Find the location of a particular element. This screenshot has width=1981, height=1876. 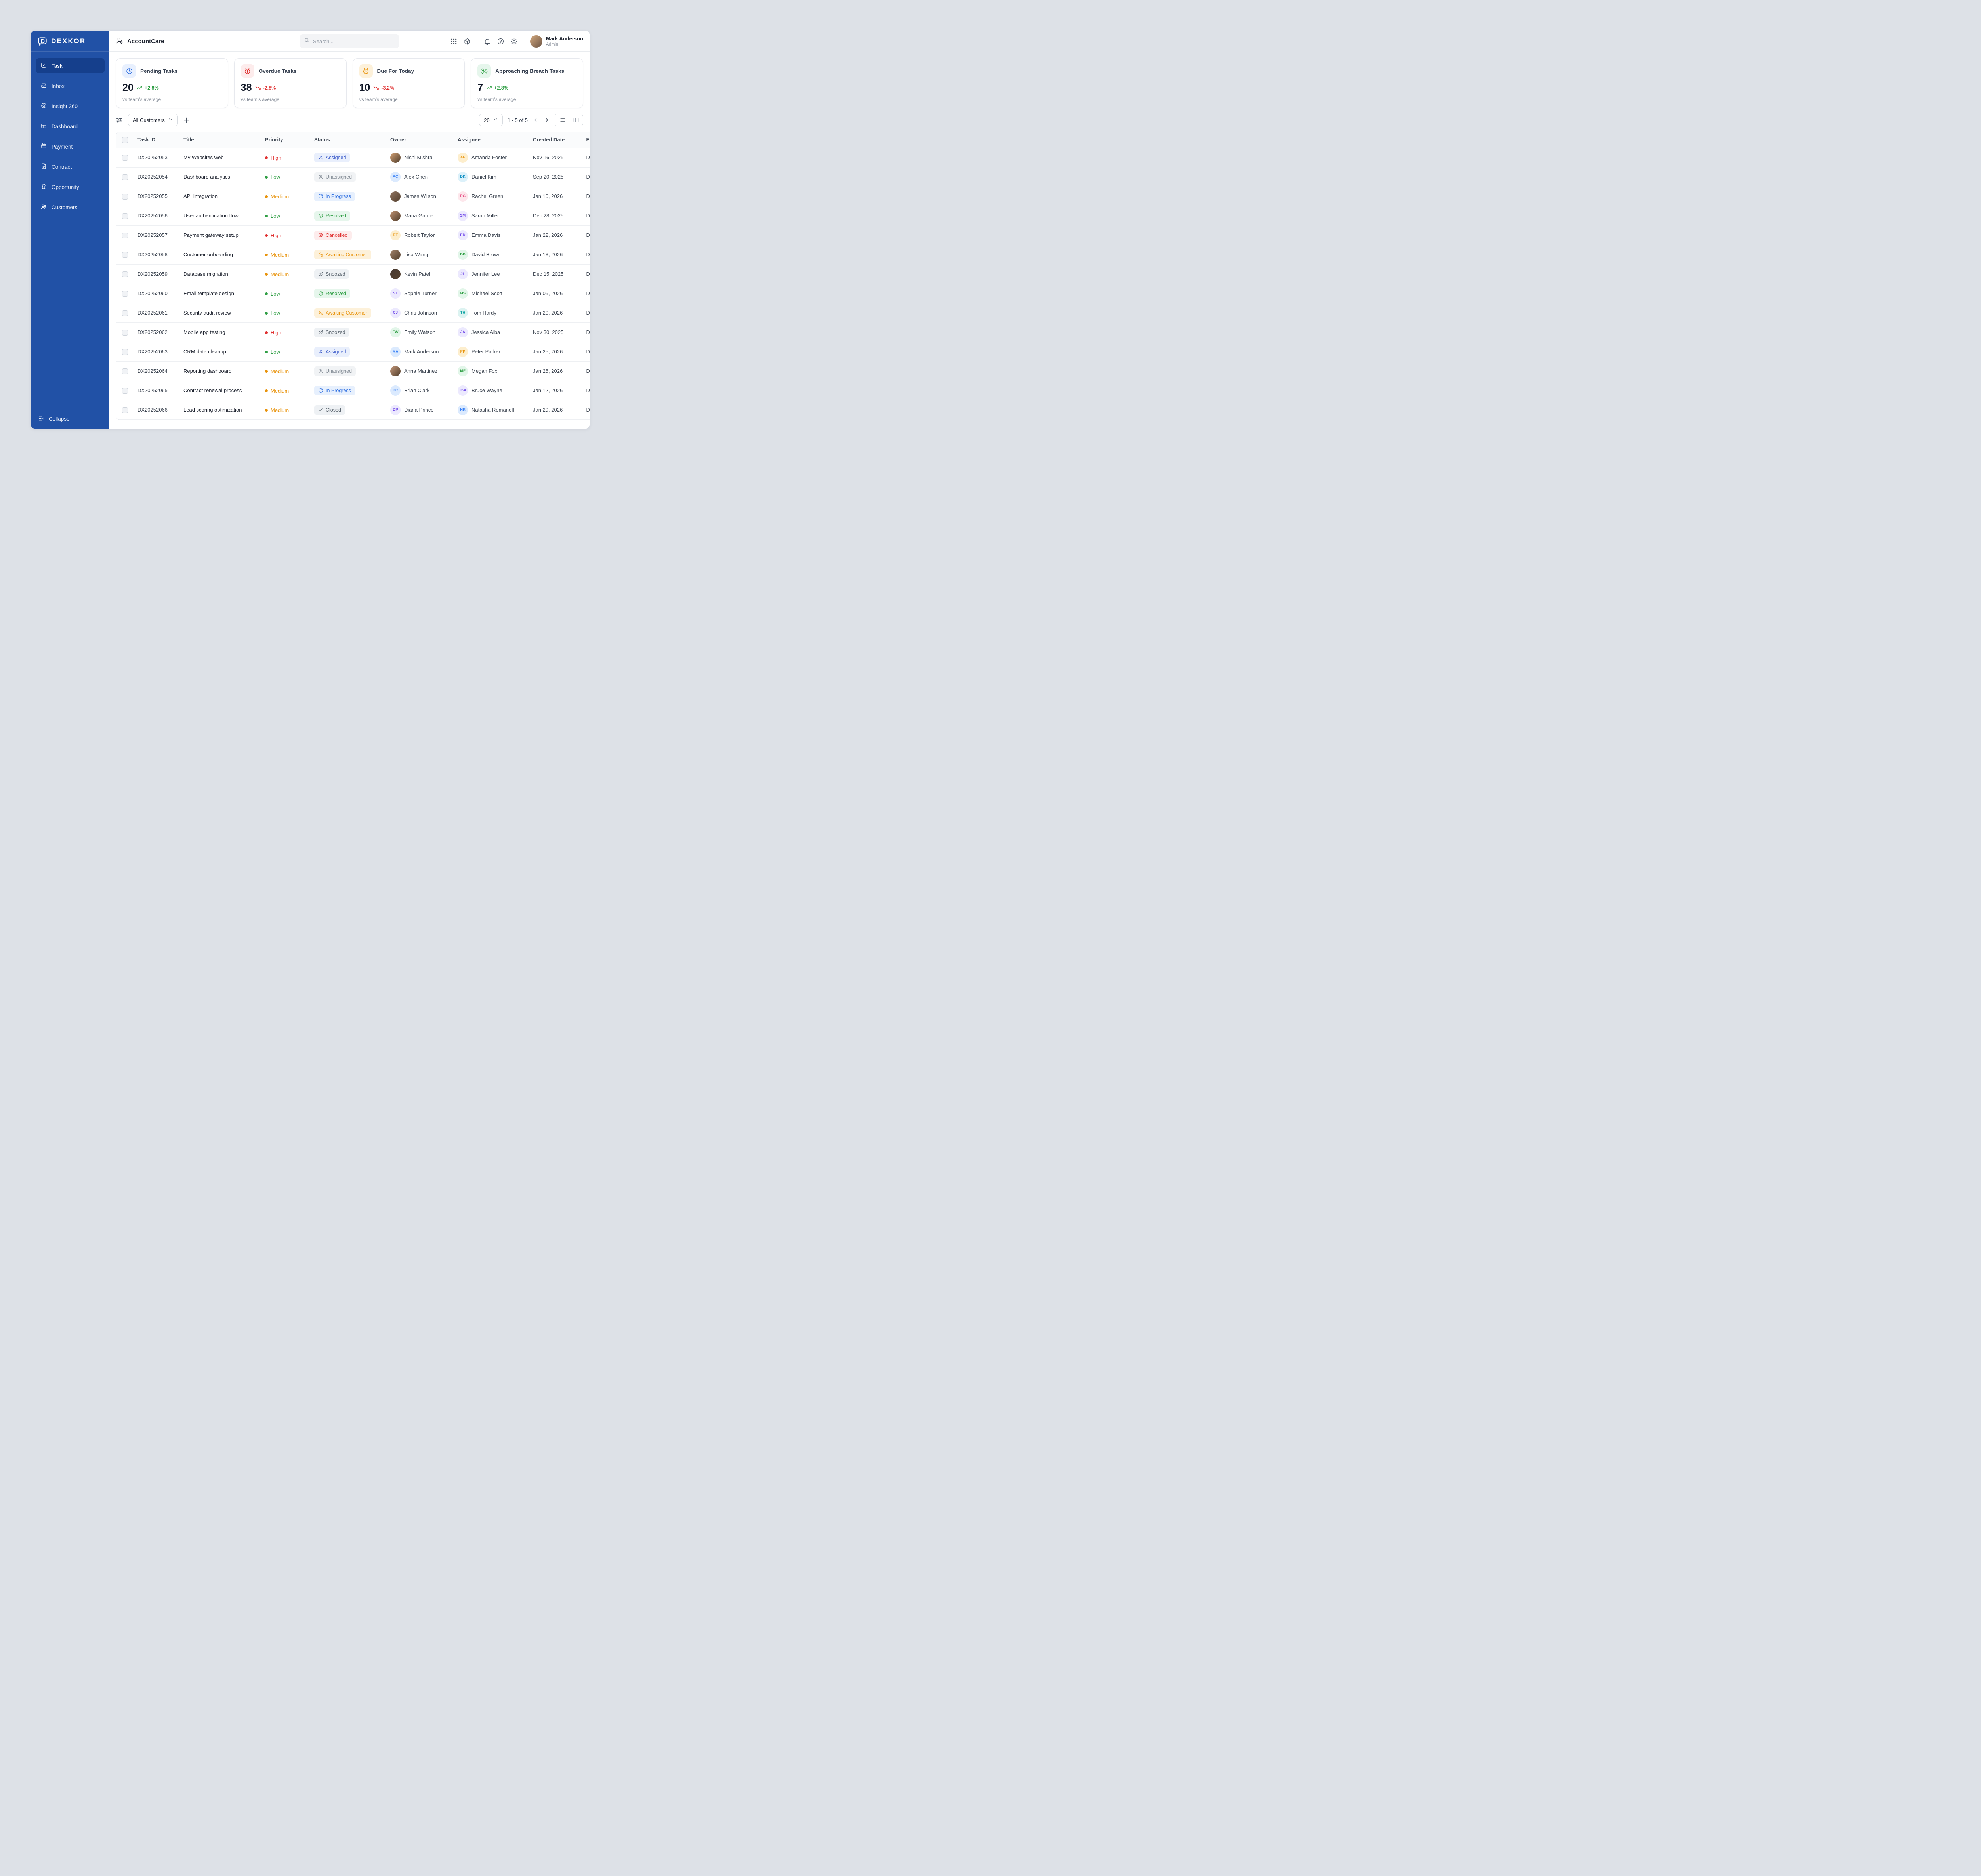

created-date-cell: Jan 22, 2026 is located at coordinates (555, 235).